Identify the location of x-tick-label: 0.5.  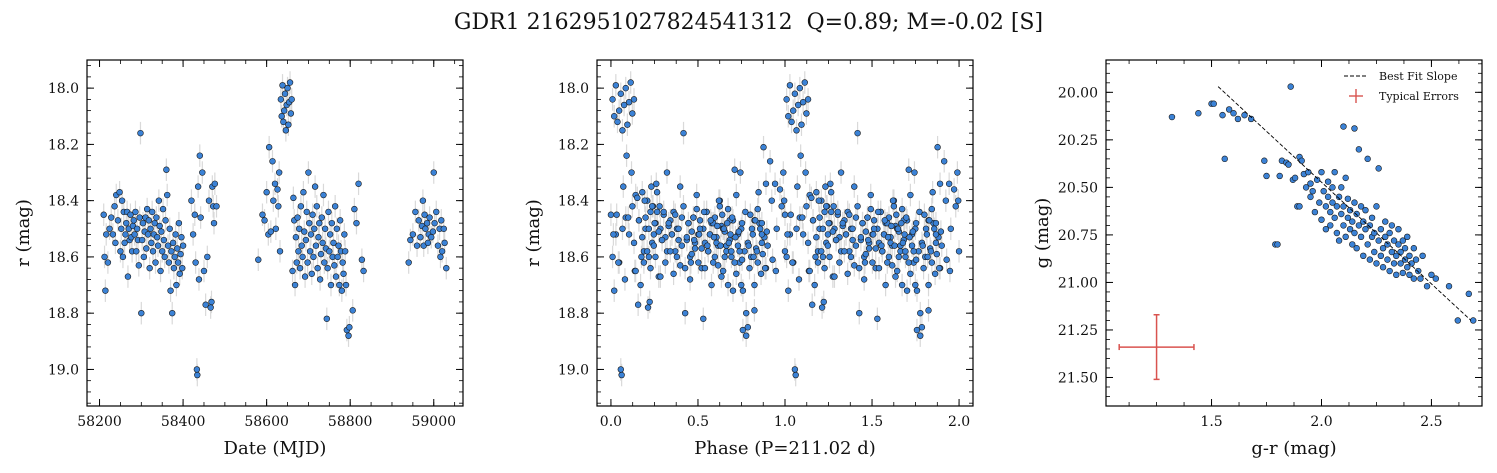
(698, 422).